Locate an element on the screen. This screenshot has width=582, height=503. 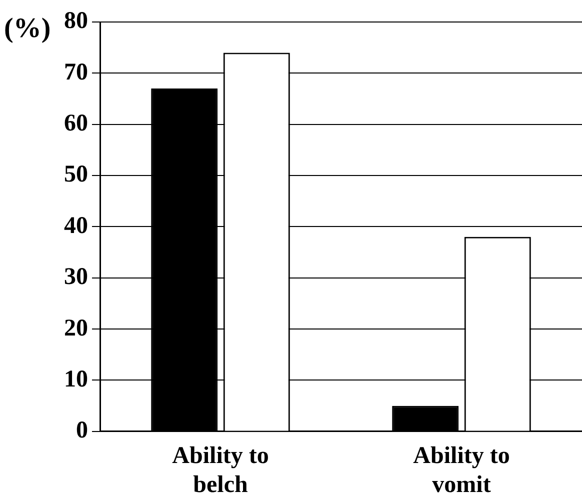
y-tick-label: 50 is located at coordinates (76, 175).